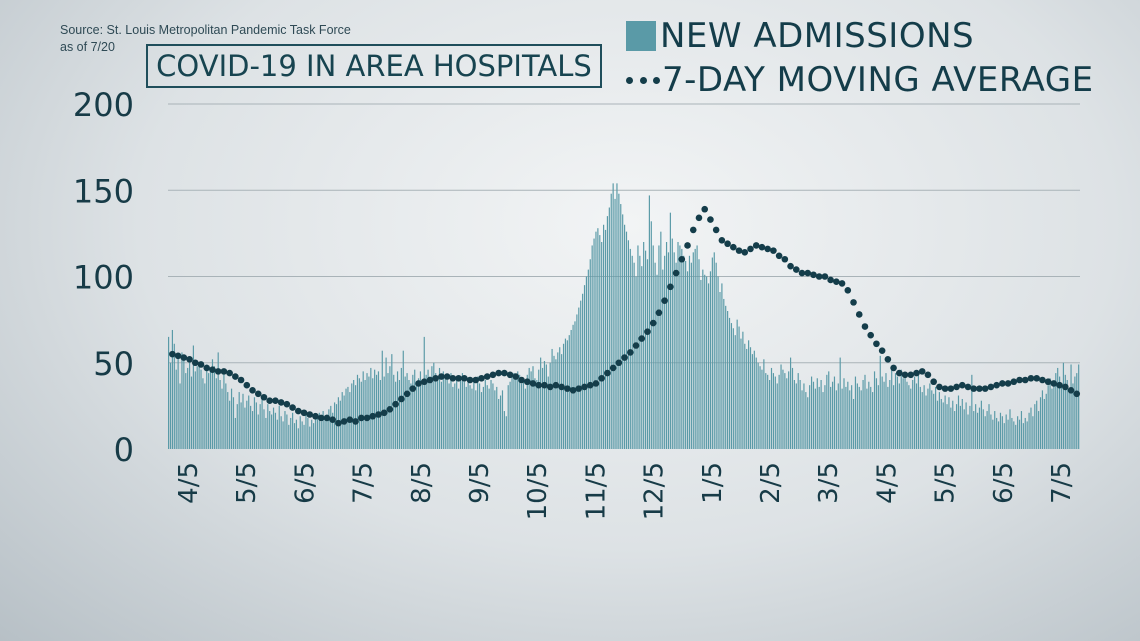 This screenshot has width=1140, height=641. Describe the element at coordinates (305, 483) in the screenshot. I see `x-tick-label: 6/5` at that location.